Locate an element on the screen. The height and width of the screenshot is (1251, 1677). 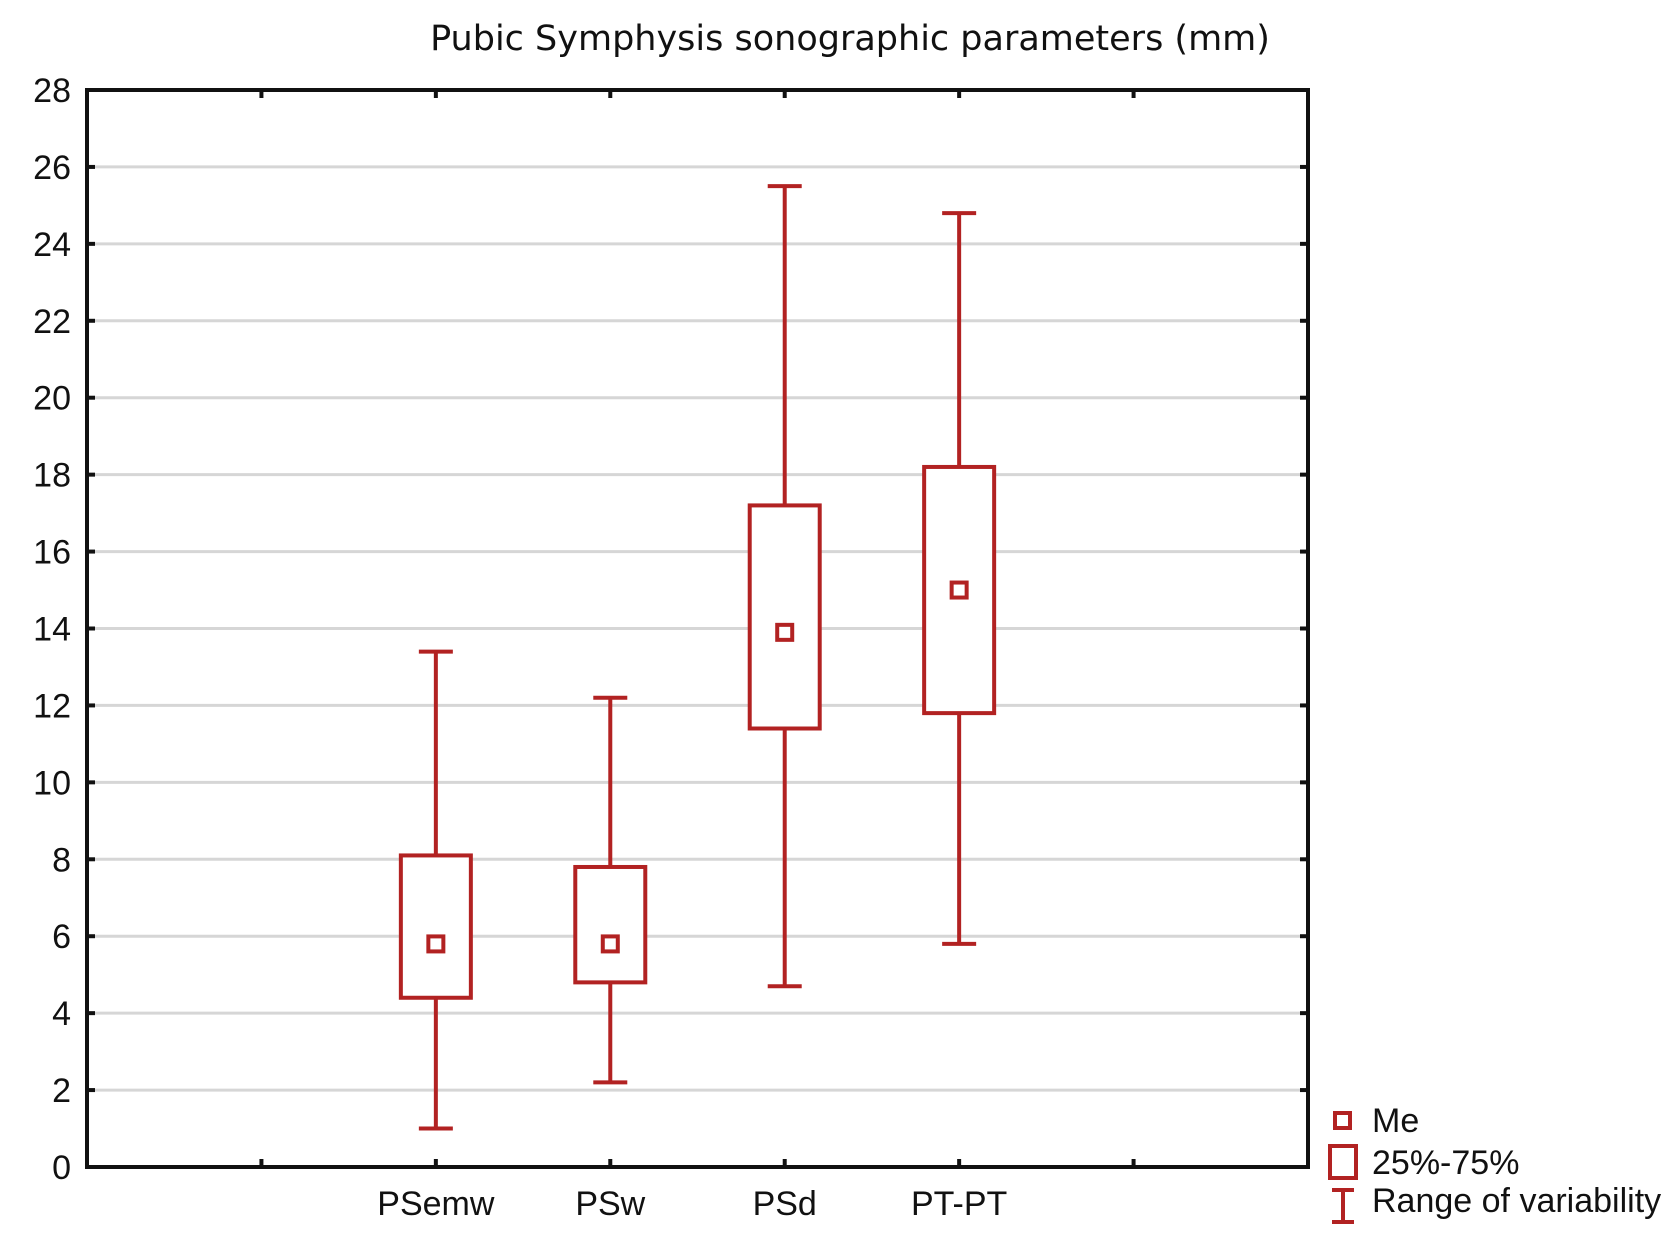
legend-median-symbol is located at coordinates (1342, 1120).